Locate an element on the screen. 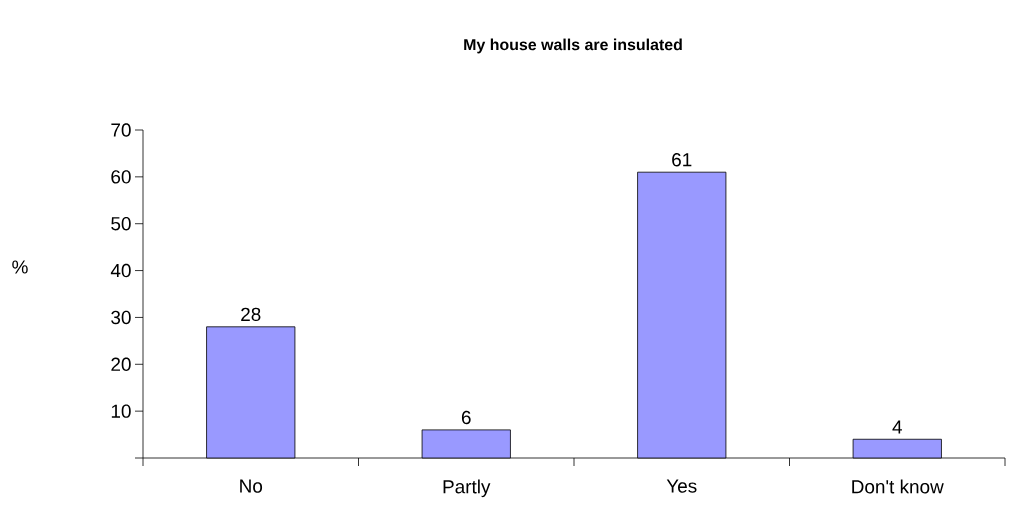 This screenshot has width=1012, height=513. data-label: 4 is located at coordinates (897, 427).